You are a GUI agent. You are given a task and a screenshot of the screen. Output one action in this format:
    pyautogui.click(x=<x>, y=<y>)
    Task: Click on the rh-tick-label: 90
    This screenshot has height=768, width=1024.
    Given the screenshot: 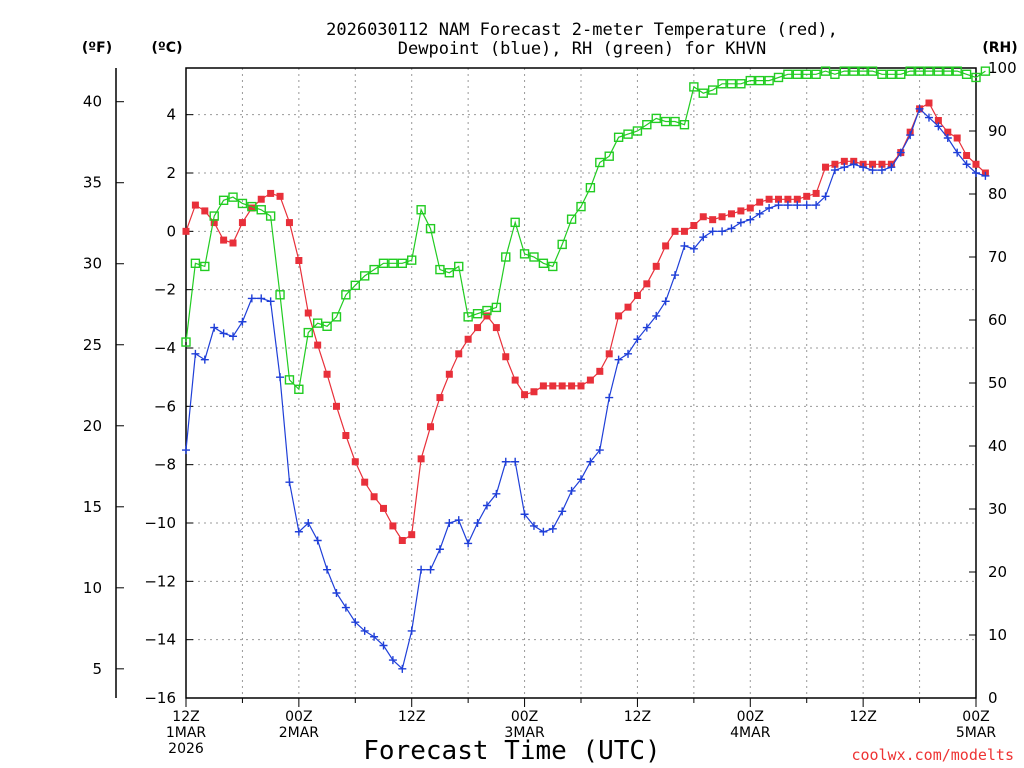 What is the action you would take?
    pyautogui.click(x=997, y=131)
    